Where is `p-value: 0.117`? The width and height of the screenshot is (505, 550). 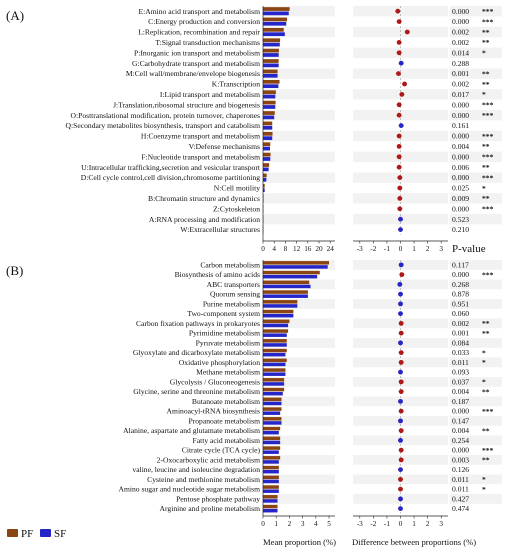 p-value: 0.117 is located at coordinates (460, 264).